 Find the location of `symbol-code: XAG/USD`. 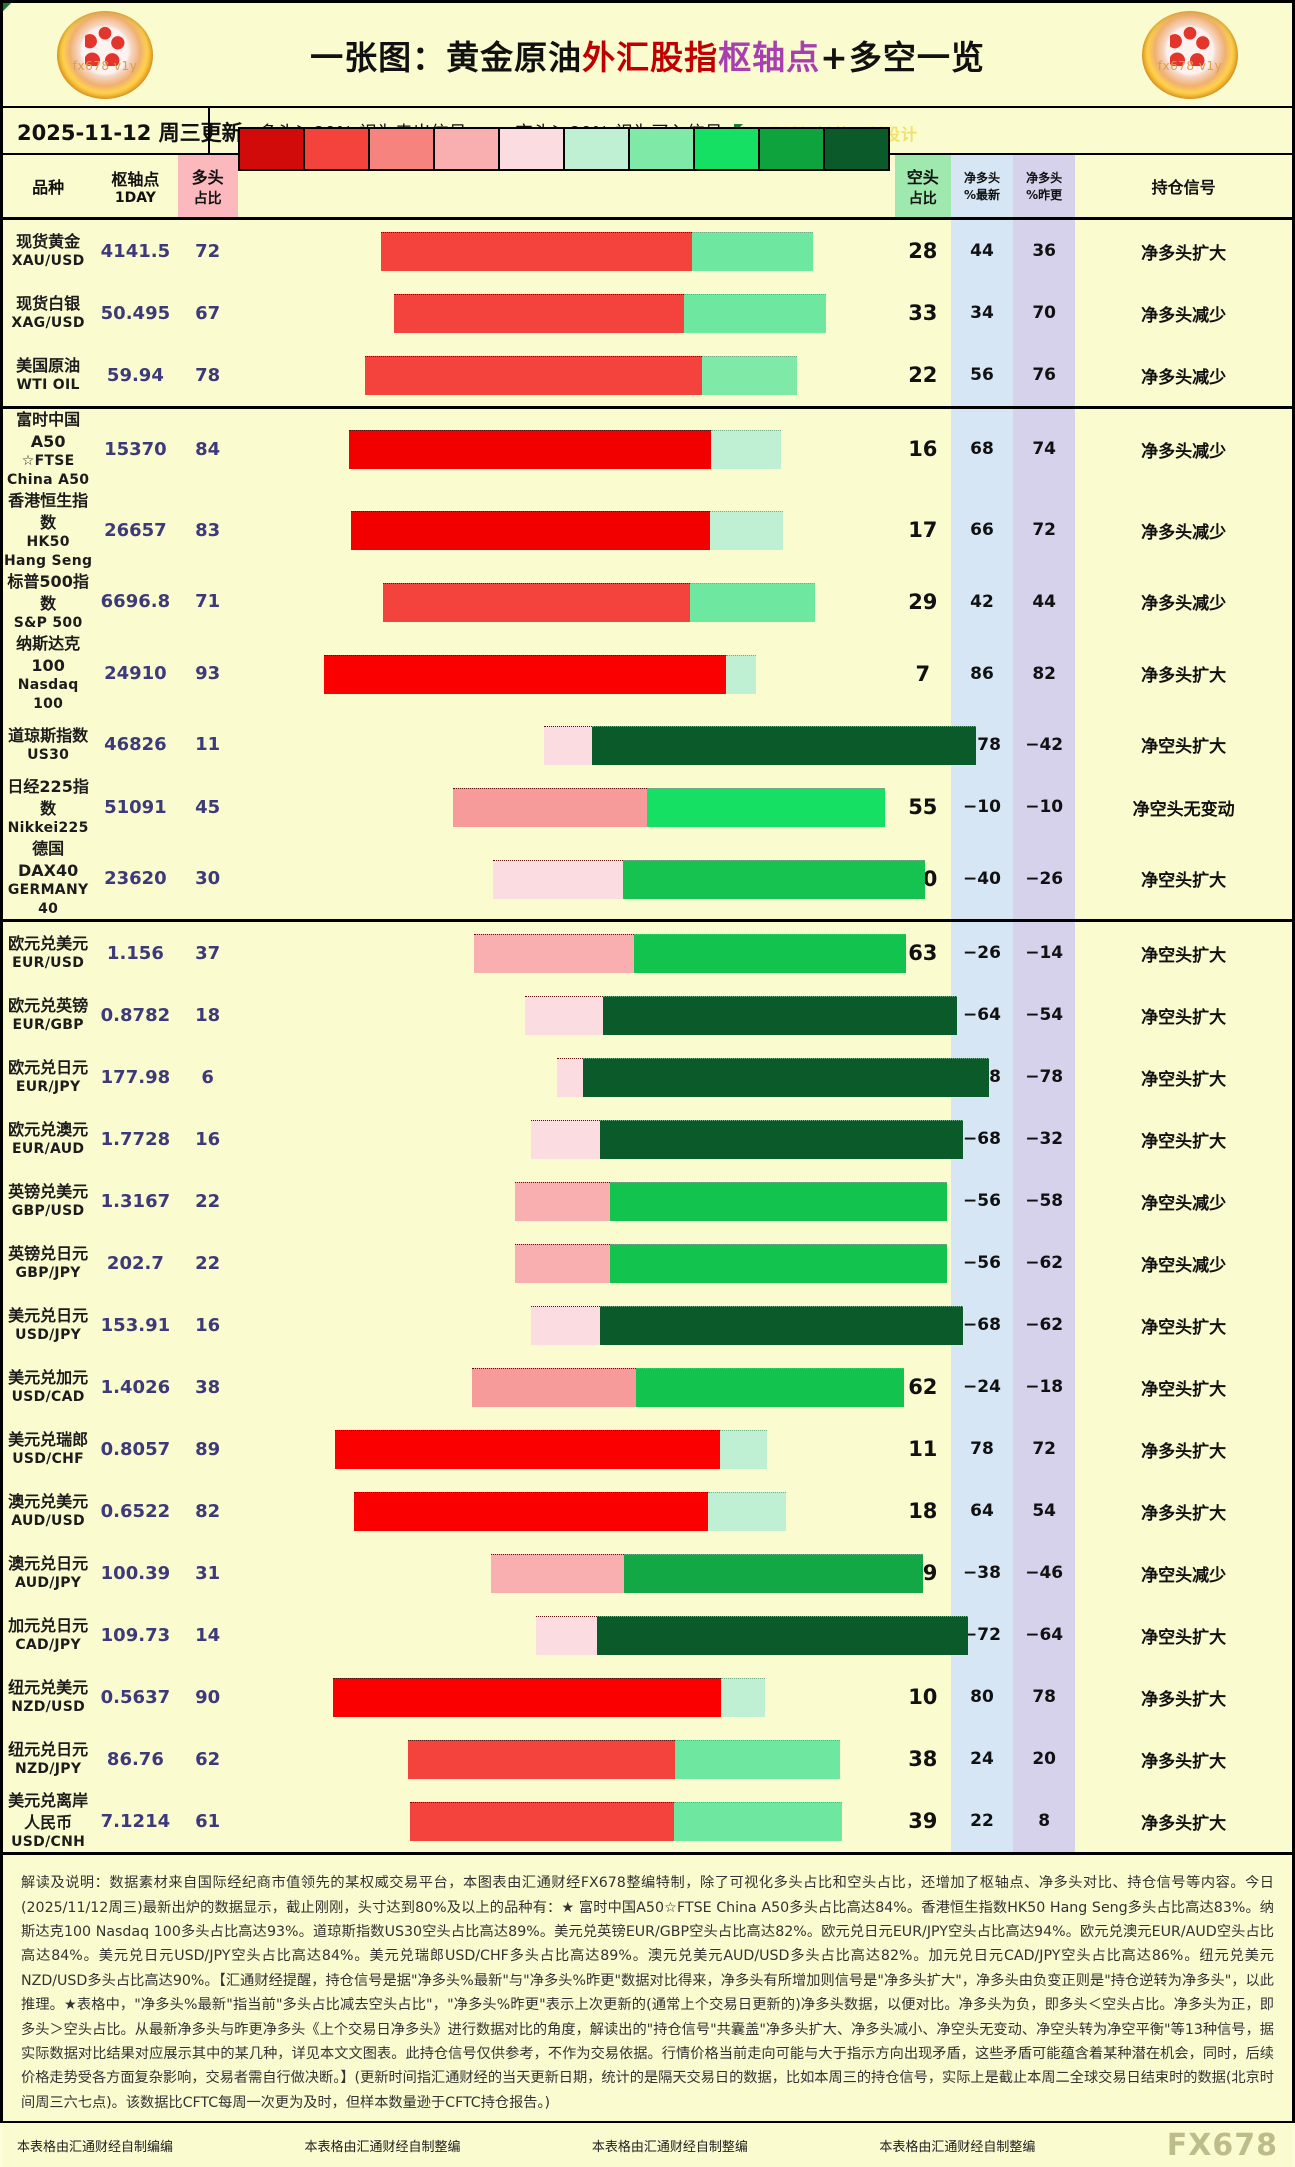

symbol-code: XAG/USD is located at coordinates (48, 323).